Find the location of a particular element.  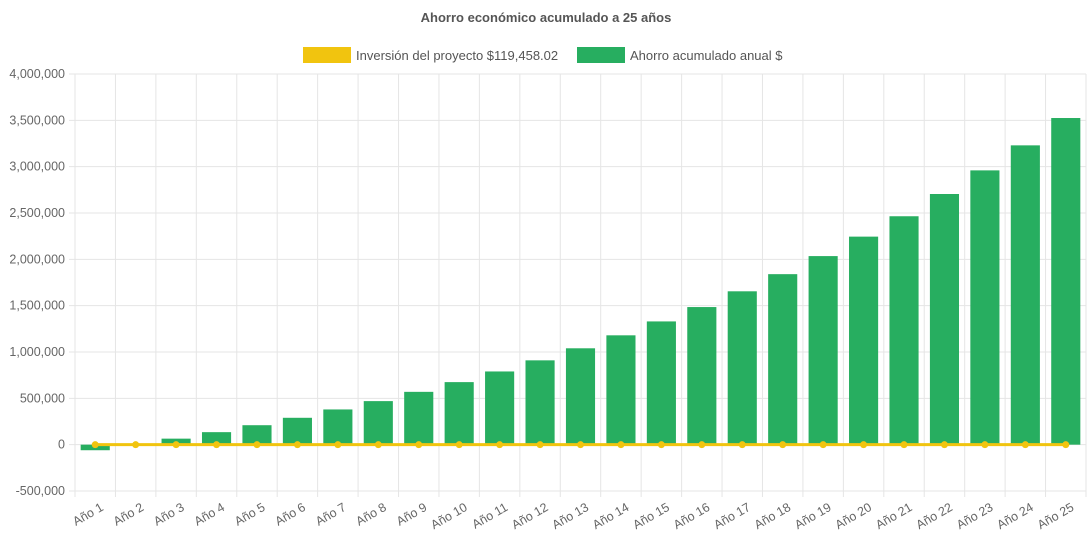

y-tick-label: 1,500,000 is located at coordinates (37, 306).